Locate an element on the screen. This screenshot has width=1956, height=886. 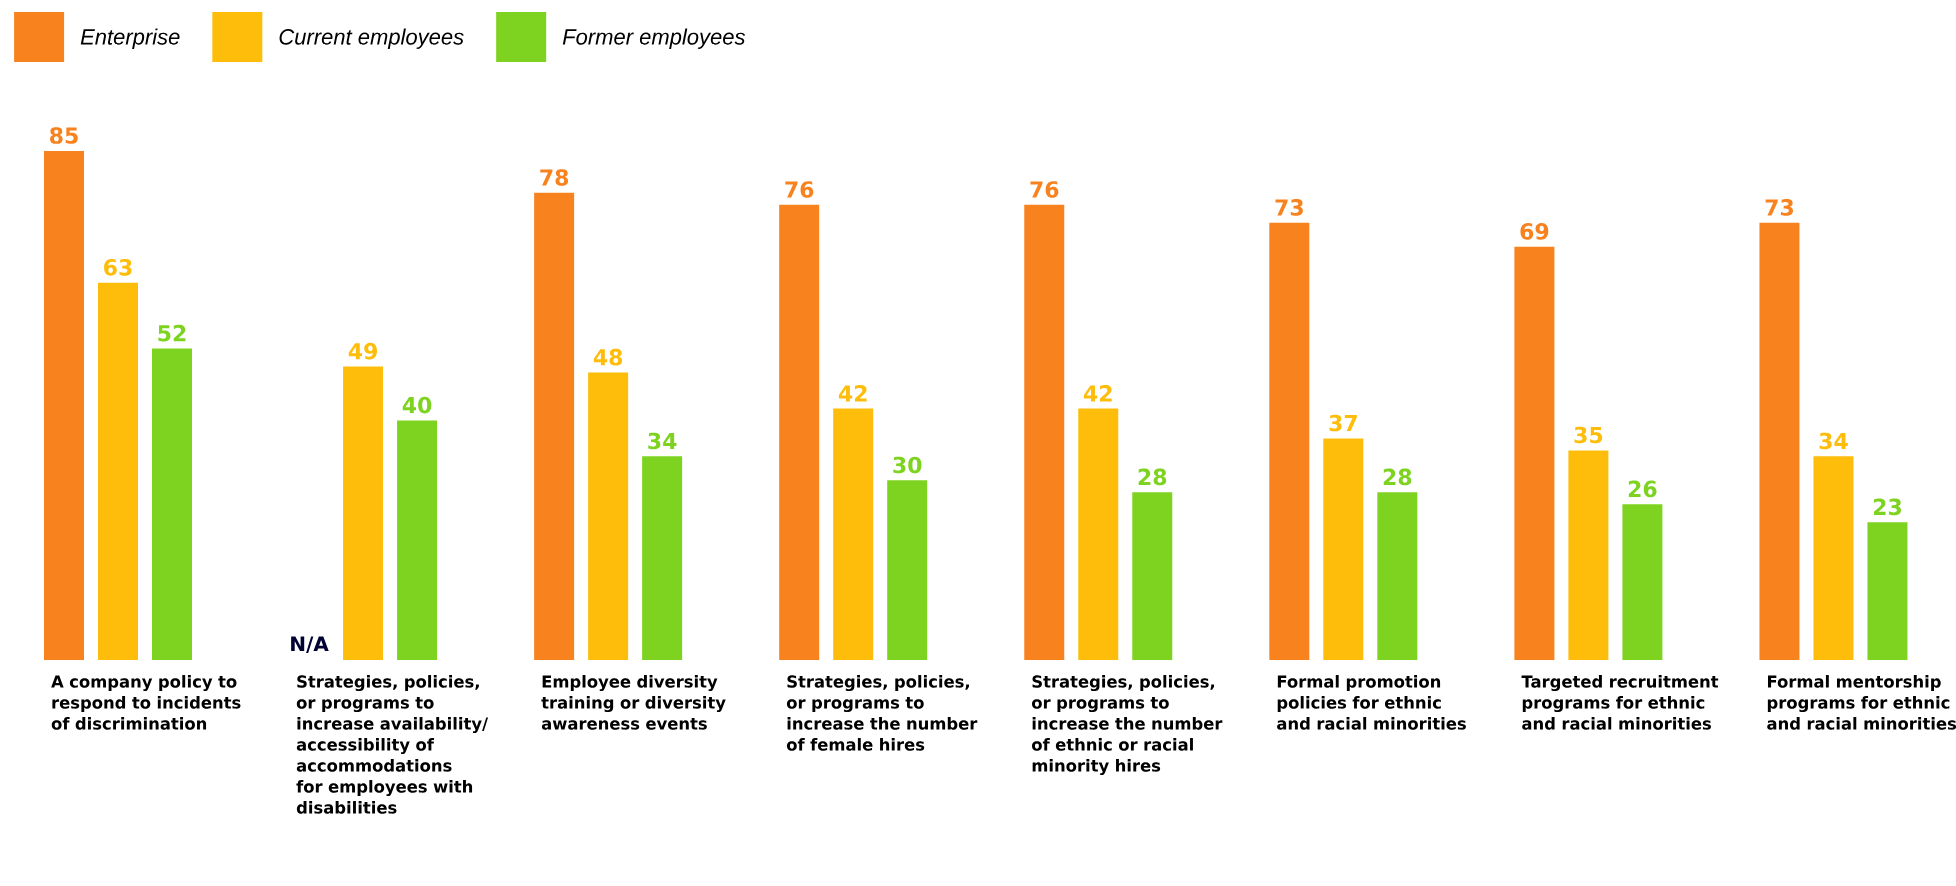
data-label: 35 is located at coordinates (1588, 435).